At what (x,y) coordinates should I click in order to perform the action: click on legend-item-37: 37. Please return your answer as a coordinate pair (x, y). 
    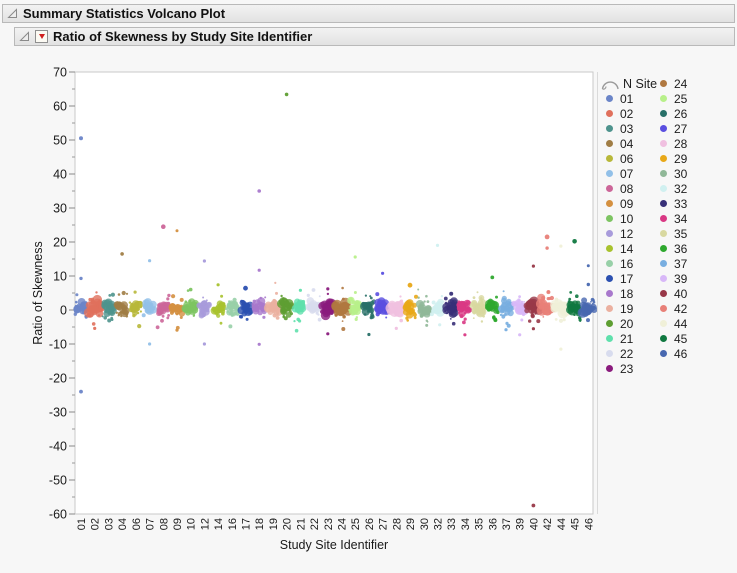
    Looking at the image, I should click on (688, 263).